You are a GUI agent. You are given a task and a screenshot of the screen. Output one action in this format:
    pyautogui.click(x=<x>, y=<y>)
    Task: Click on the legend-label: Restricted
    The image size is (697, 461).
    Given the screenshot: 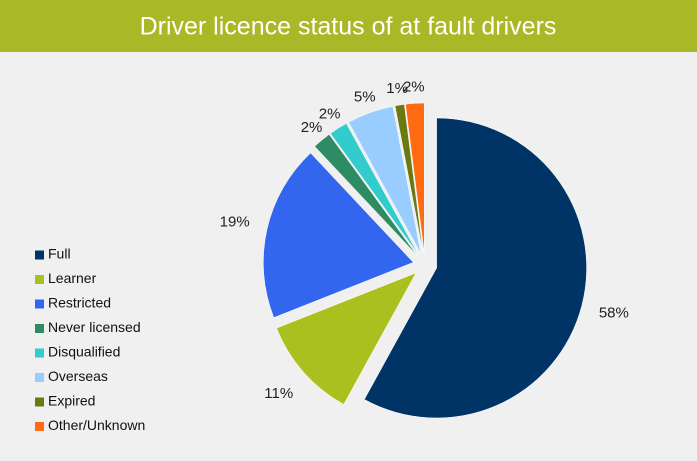 What is the action you would take?
    pyautogui.click(x=79, y=303)
    